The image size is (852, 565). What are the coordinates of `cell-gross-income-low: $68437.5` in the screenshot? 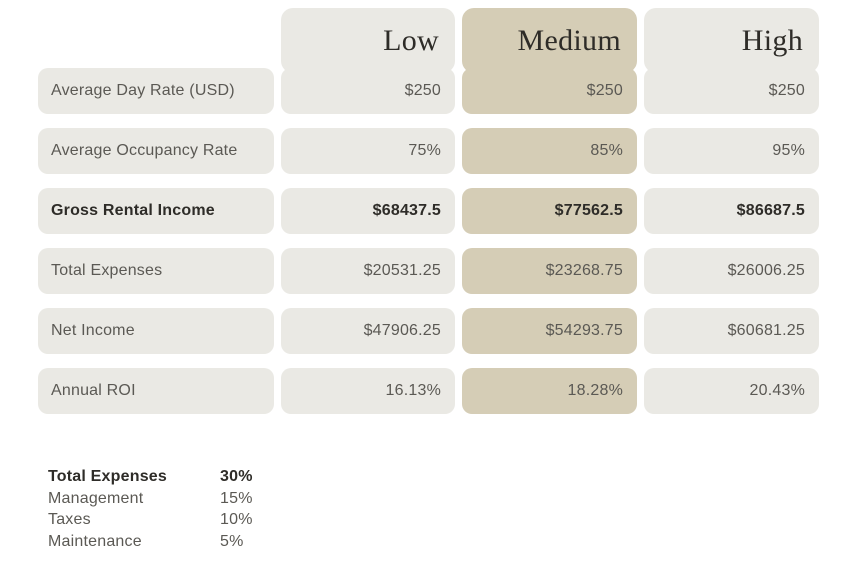 It's located at (368, 211).